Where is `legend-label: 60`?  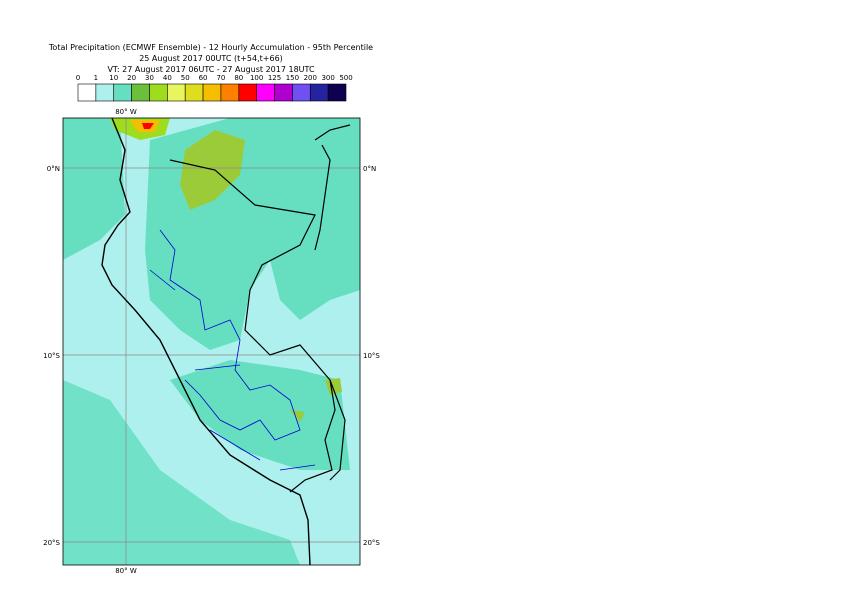 legend-label: 60 is located at coordinates (203, 78).